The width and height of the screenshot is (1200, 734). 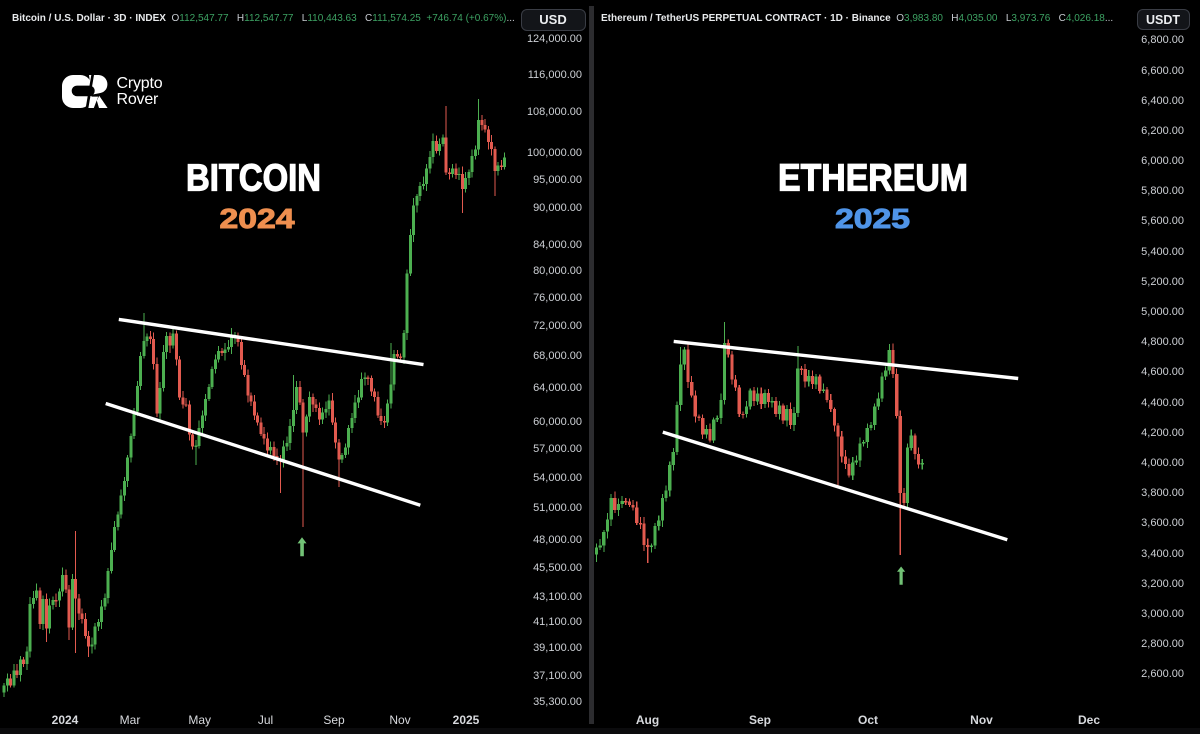 What do you see at coordinates (253, 179) in the screenshot?
I see `svg-text: BITCOIN` at bounding box center [253, 179].